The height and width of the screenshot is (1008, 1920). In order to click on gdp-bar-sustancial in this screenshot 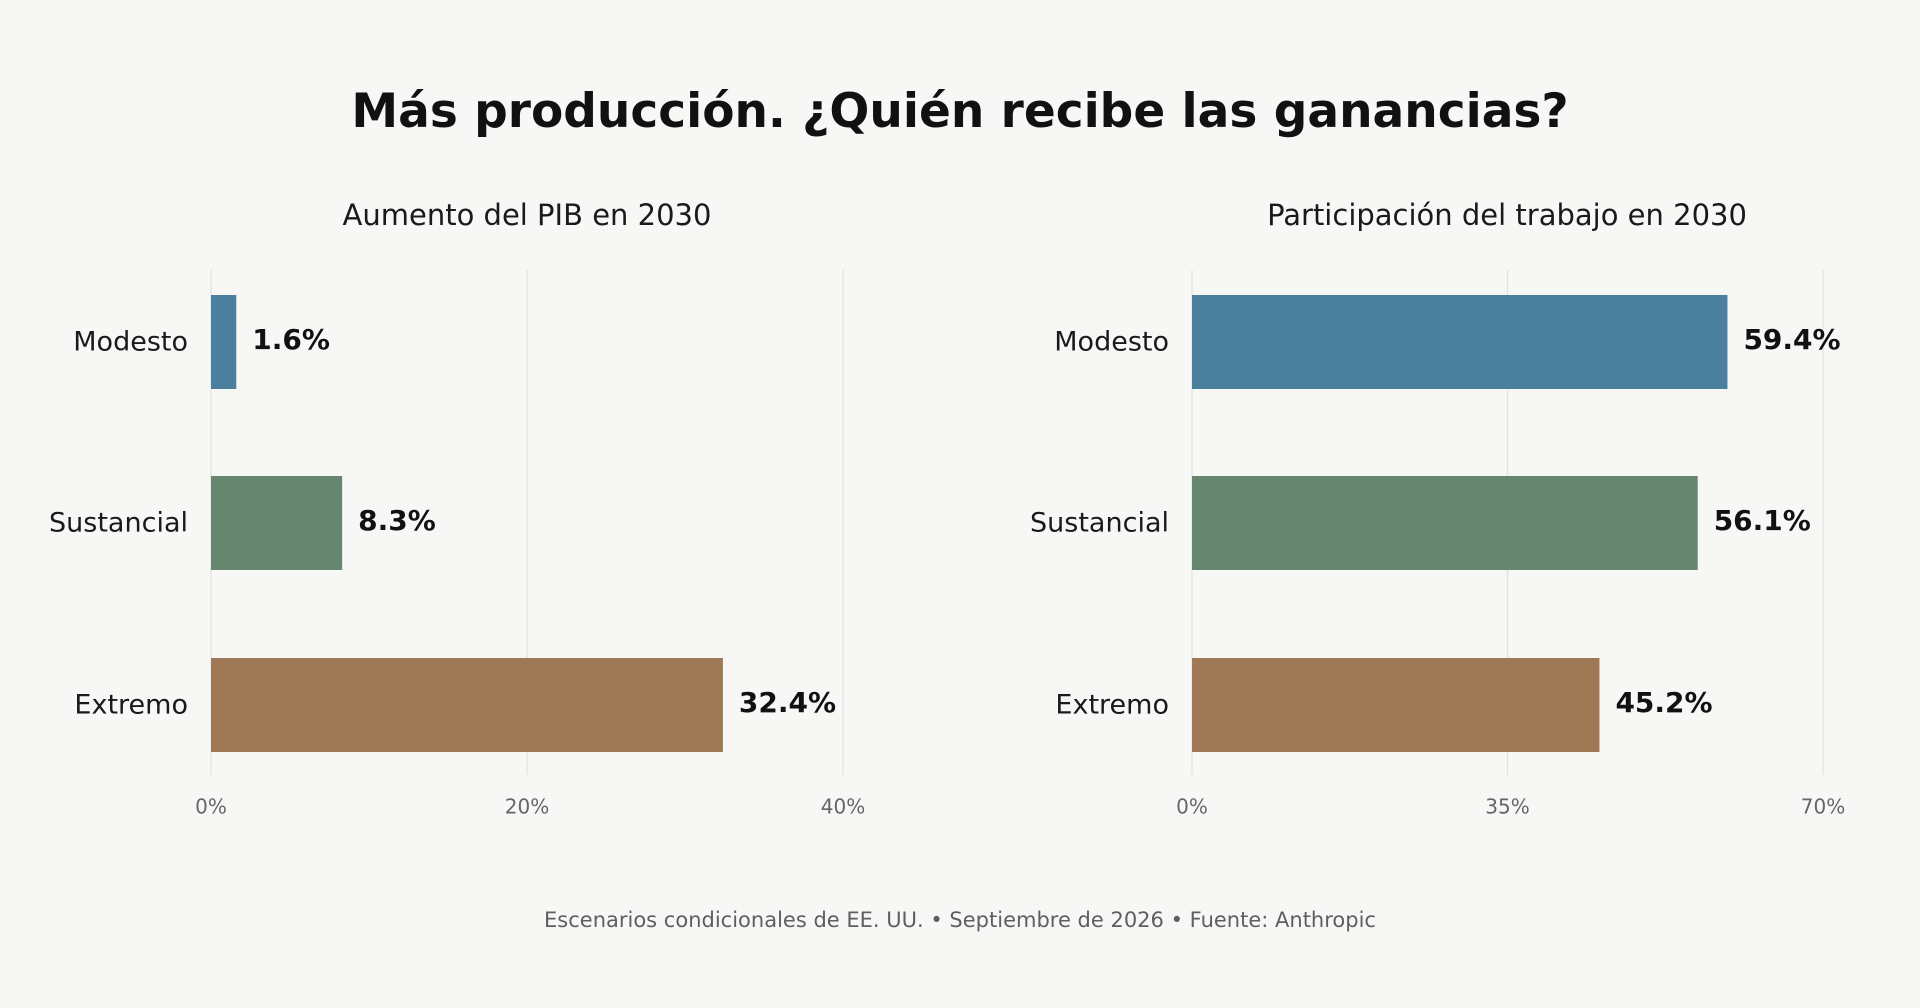, I will do `click(277, 523)`.